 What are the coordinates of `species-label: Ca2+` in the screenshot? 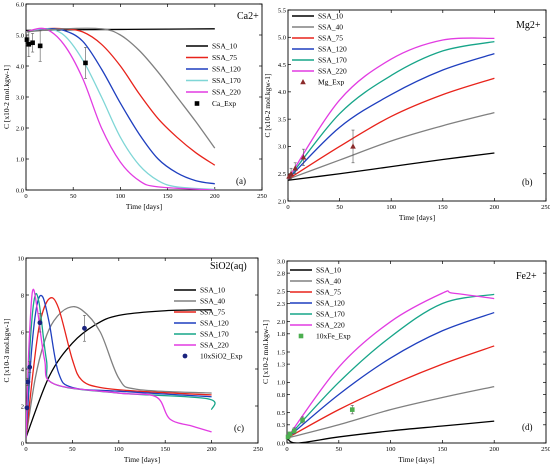 It's located at (248, 16).